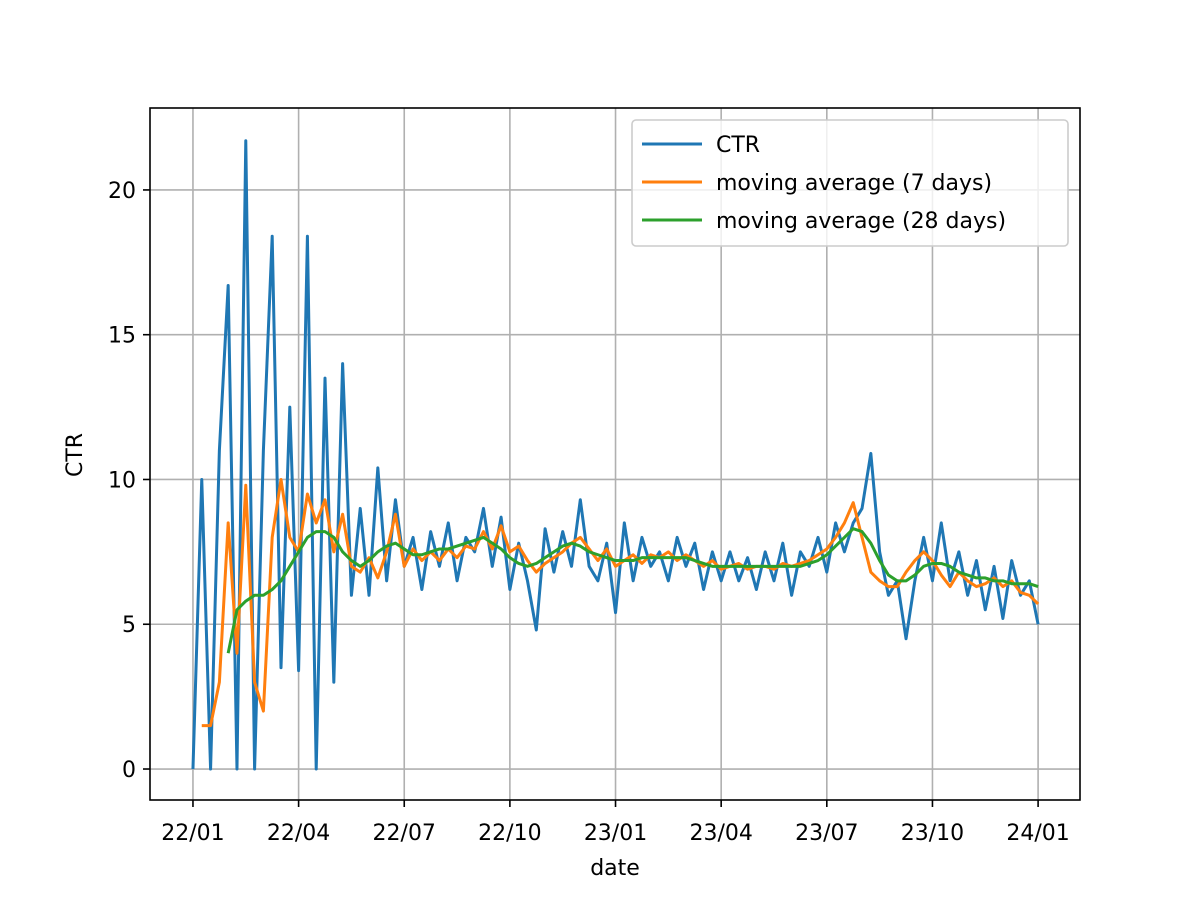 The height and width of the screenshot is (904, 1200). I want to click on x-tick-label: 23/04, so click(720, 833).